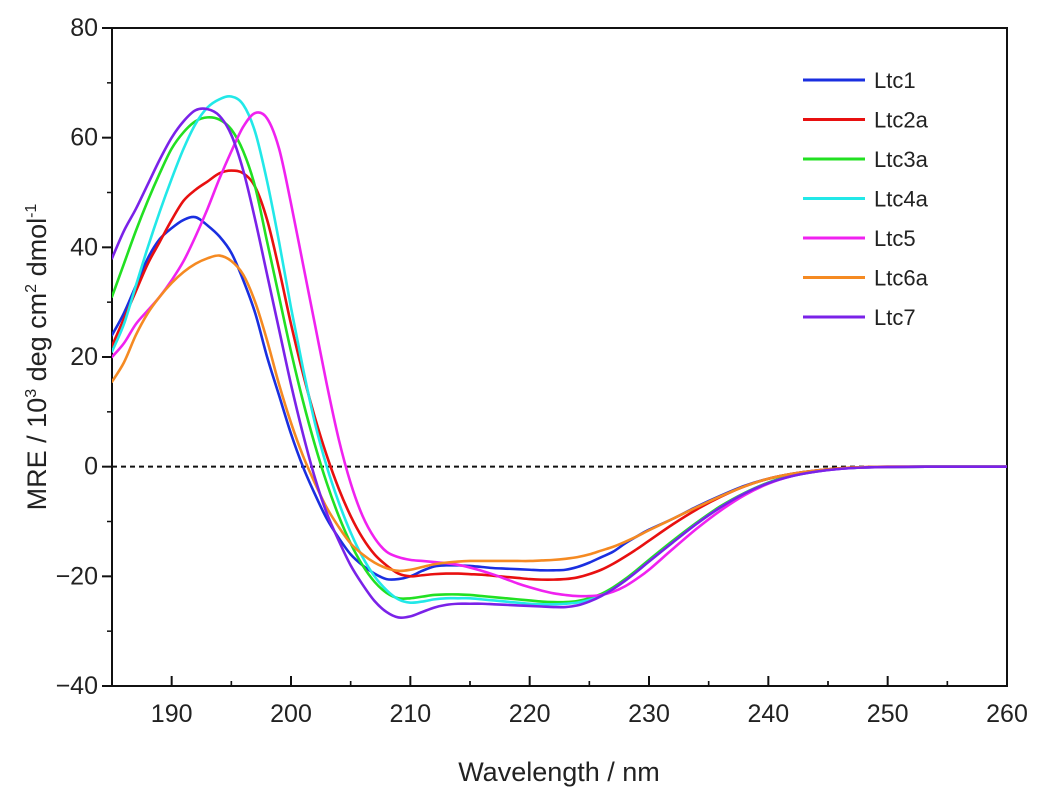  I want to click on y-tick-label: 20, so click(84, 357).